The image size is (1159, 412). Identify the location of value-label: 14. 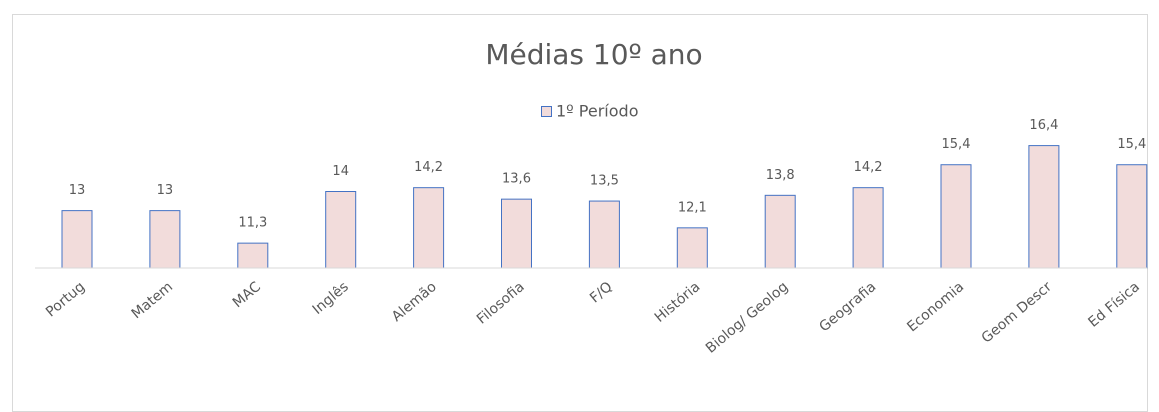
(340, 171).